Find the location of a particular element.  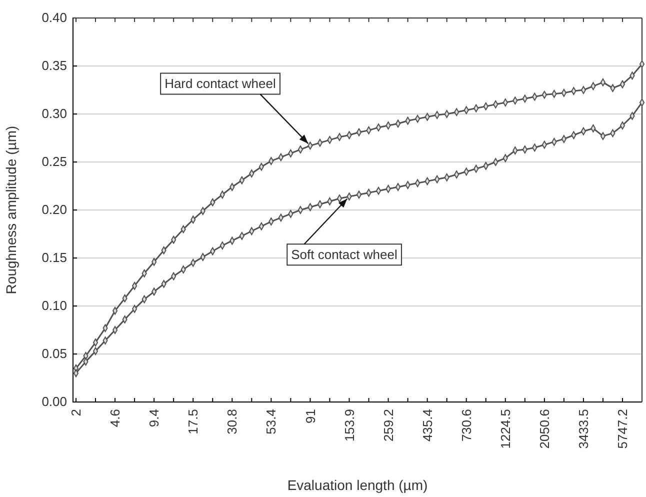

annotation: Hard contact wheel is located at coordinates (220, 84).